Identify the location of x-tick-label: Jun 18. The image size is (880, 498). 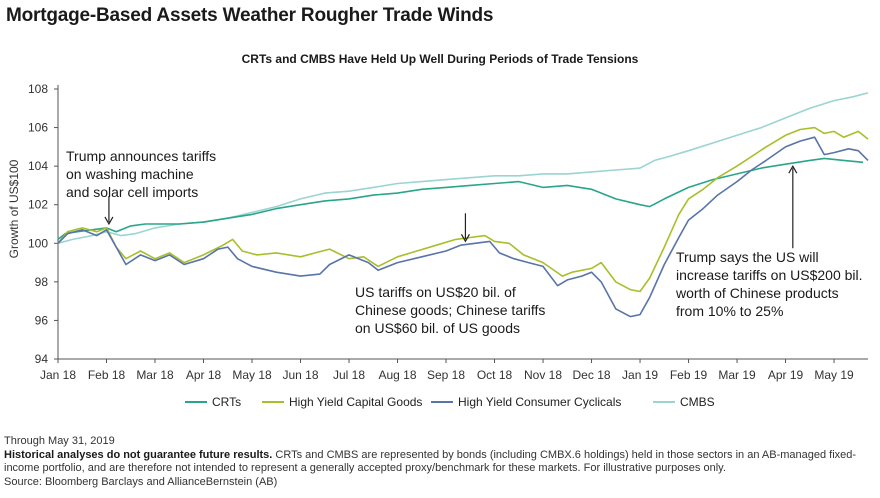
(300, 375).